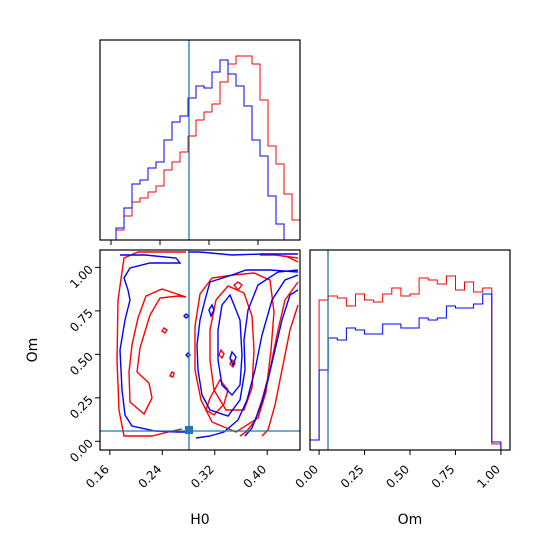  Describe the element at coordinates (443, 476) in the screenshot. I see `om-x-tick-label: 0.75` at that location.